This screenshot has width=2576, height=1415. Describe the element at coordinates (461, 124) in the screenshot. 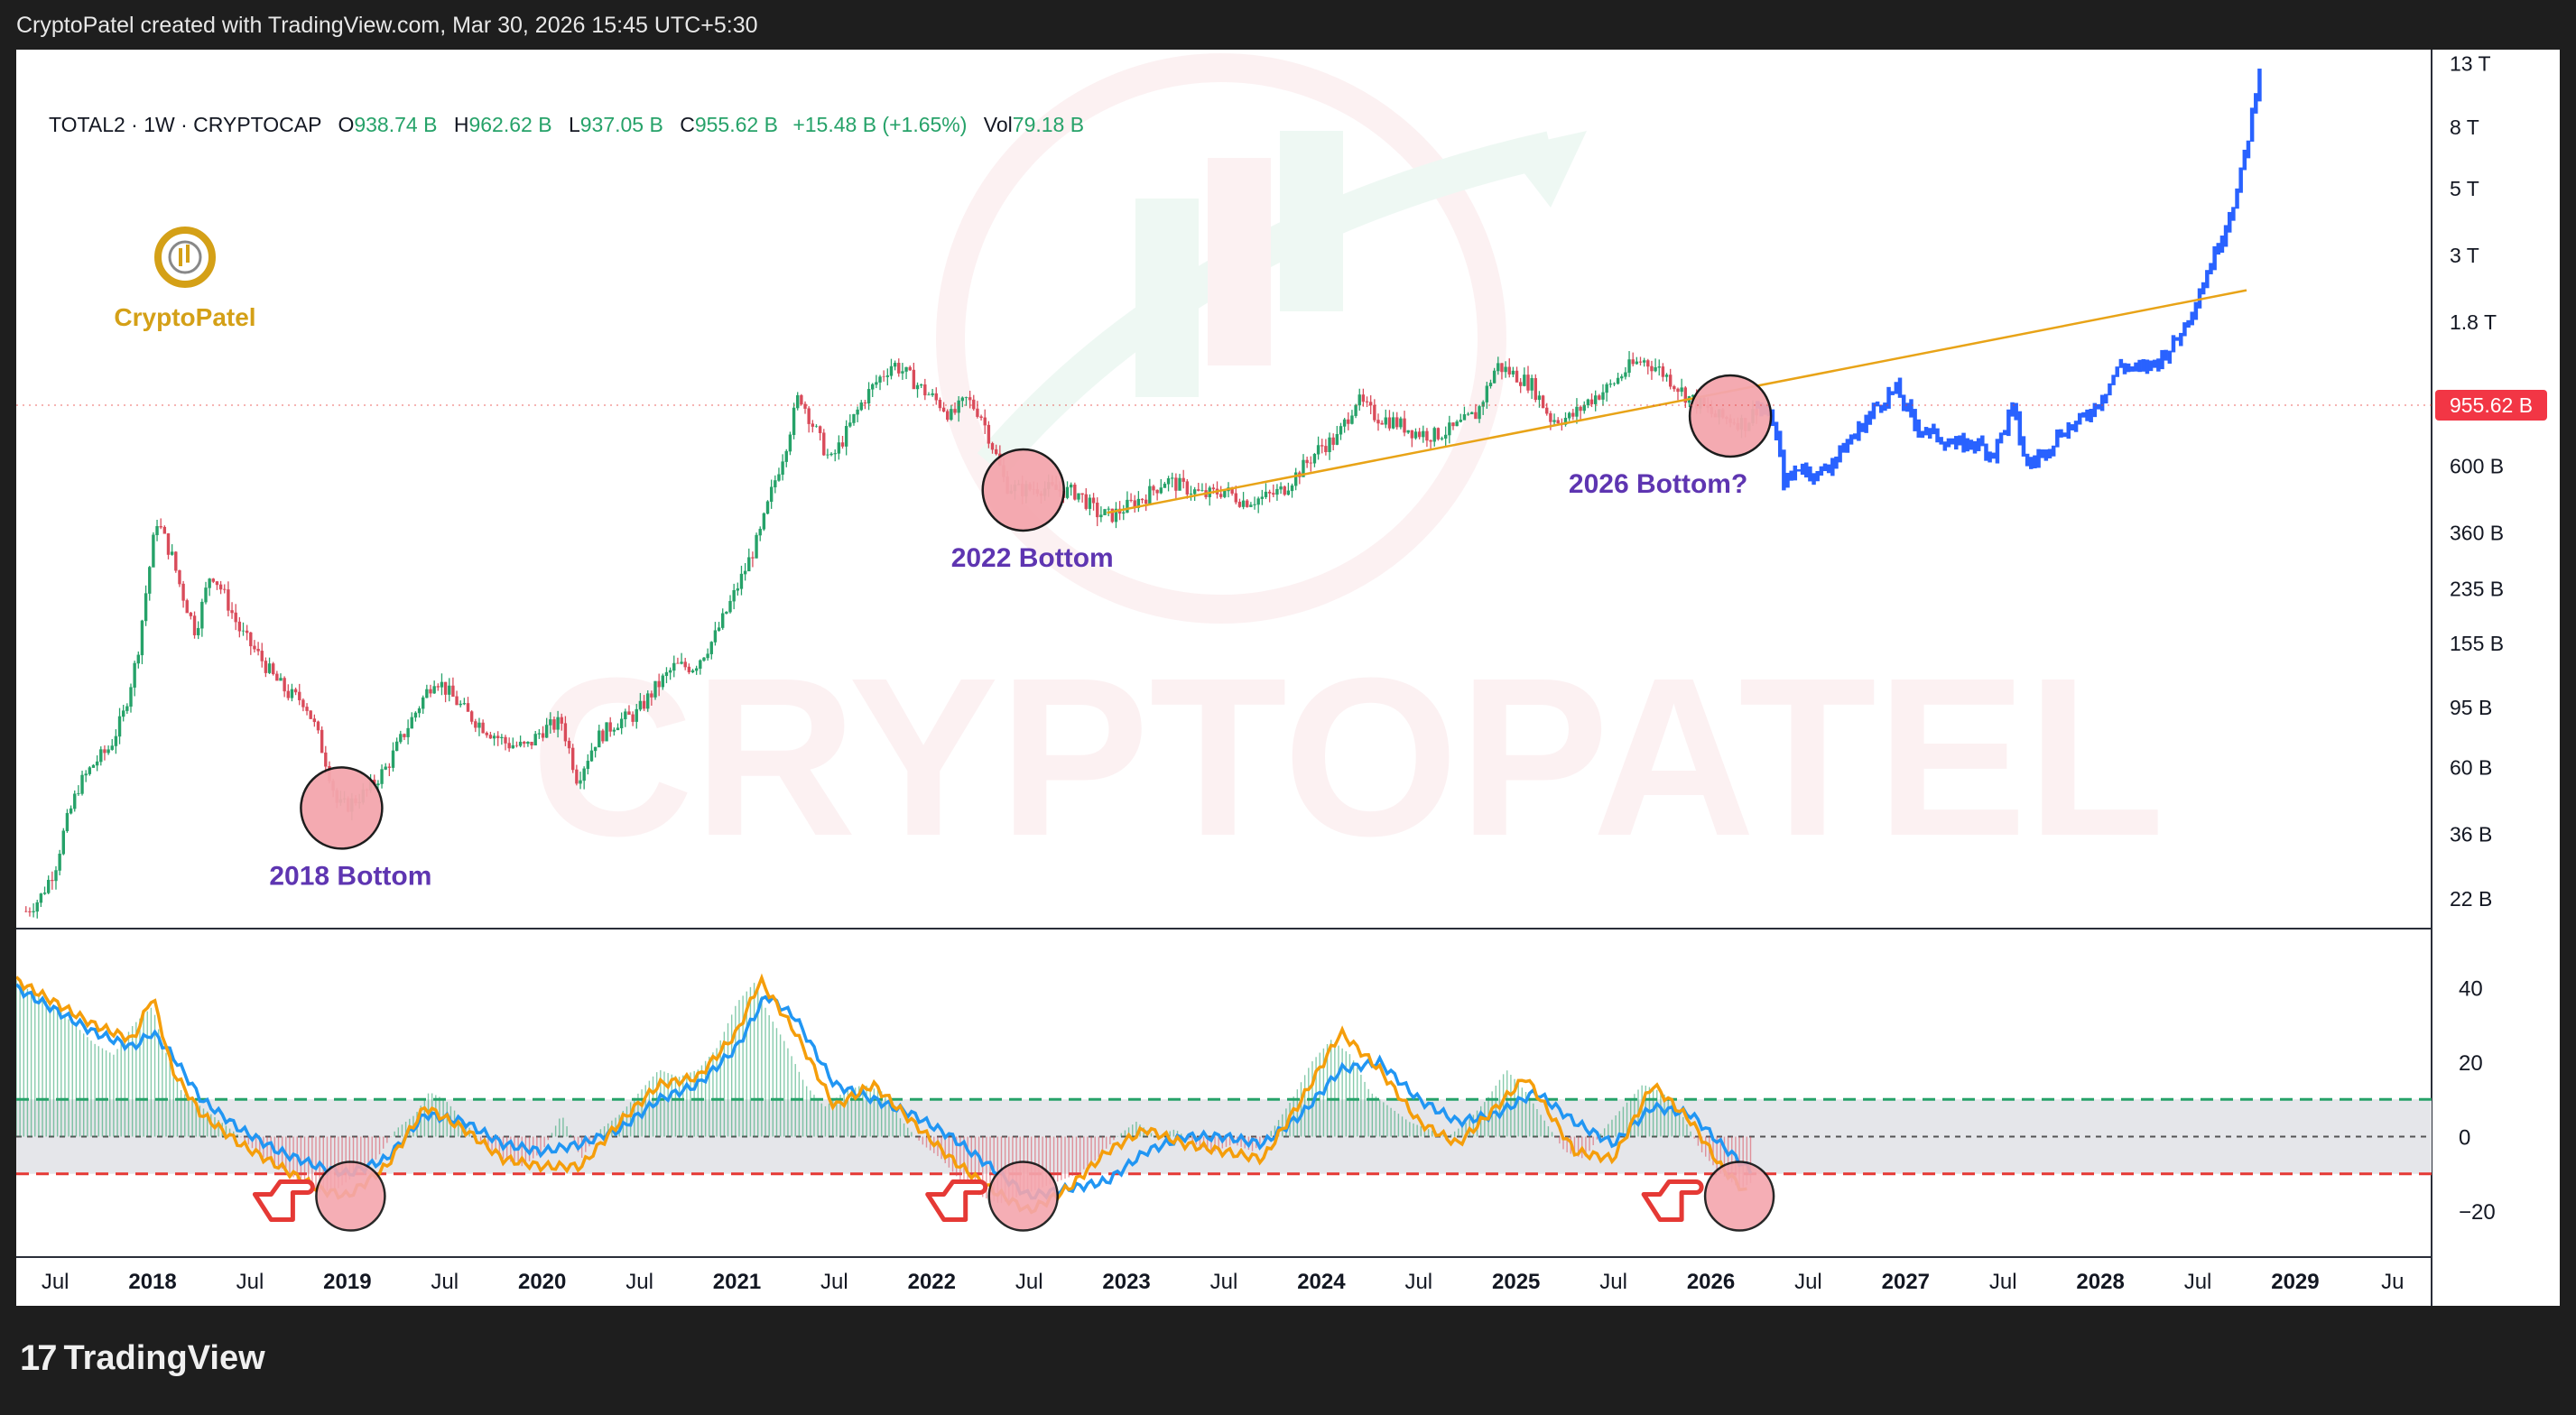

I see `high-label: H` at that location.